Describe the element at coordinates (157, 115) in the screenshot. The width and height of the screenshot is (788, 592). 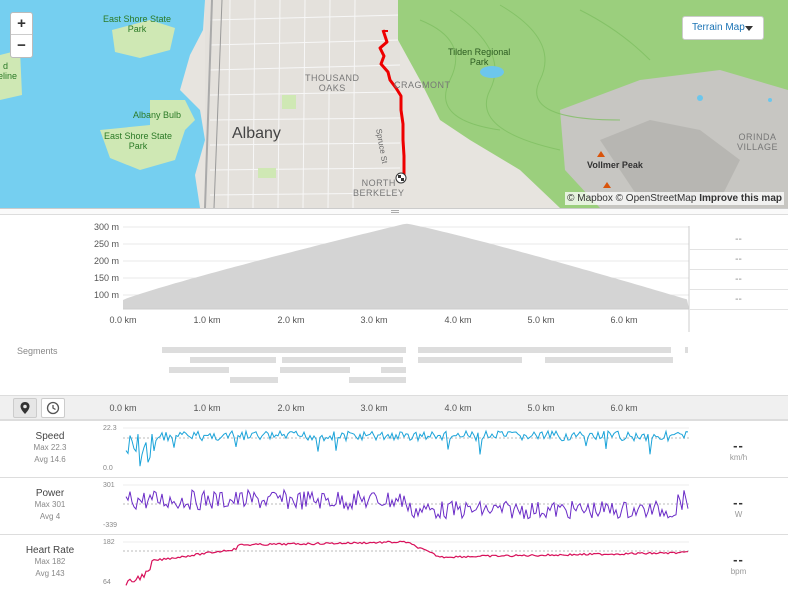
I see `place-albany-bulb: Albany Bulb` at that location.